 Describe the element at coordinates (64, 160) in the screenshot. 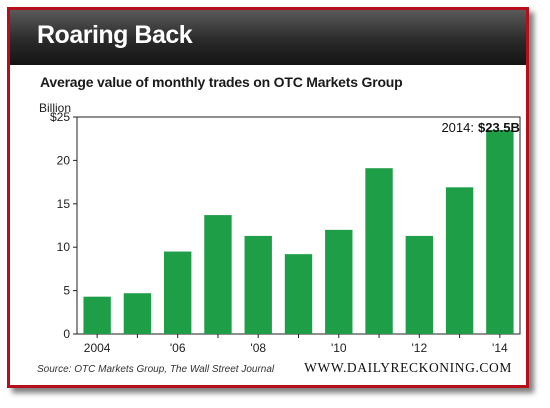

I see `y-tick-label: 20` at that location.